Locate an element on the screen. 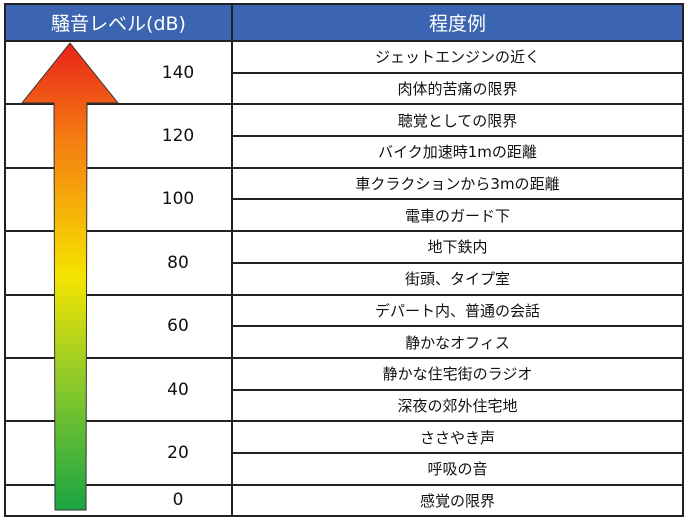 This screenshot has height=520, width=688. table-row: 60 デパート内、普通の会話 is located at coordinates (344, 326).